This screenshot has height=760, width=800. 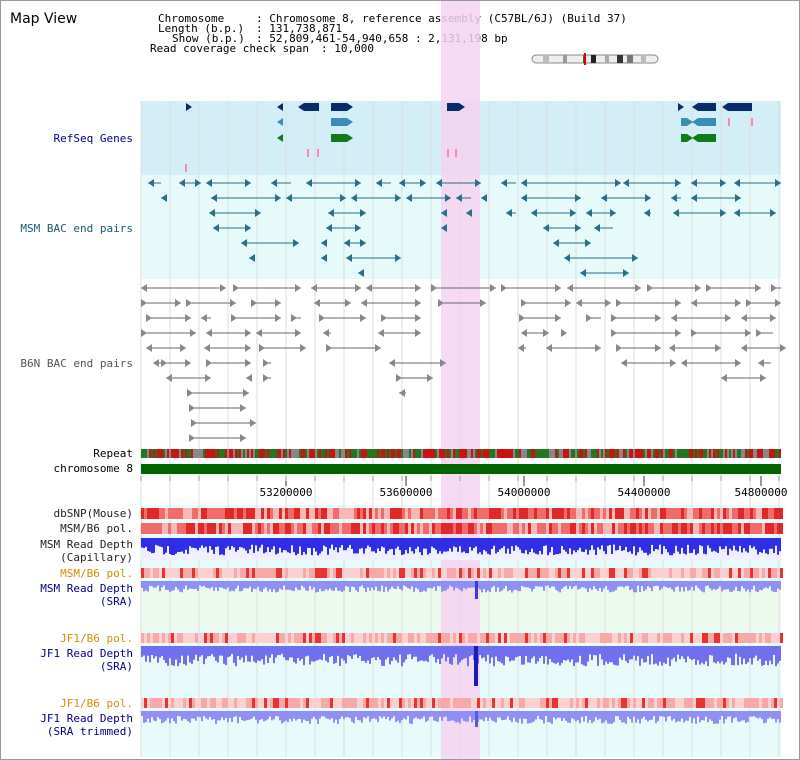 I want to click on label-jf1-b6-pol: JF1/B6 pol., so click(x=96, y=638).